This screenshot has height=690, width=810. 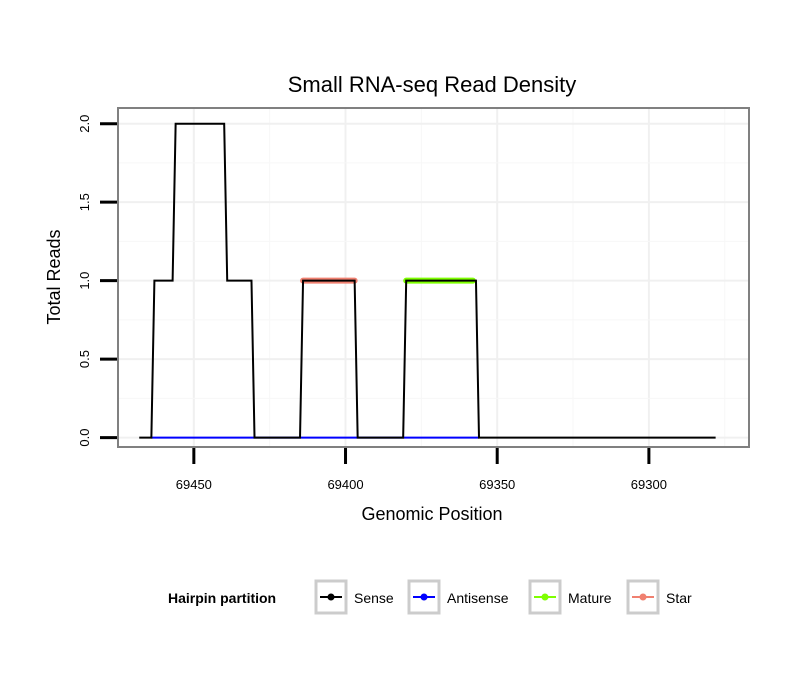 What do you see at coordinates (84, 124) in the screenshot?
I see `y-tick-label: 2.0` at bounding box center [84, 124].